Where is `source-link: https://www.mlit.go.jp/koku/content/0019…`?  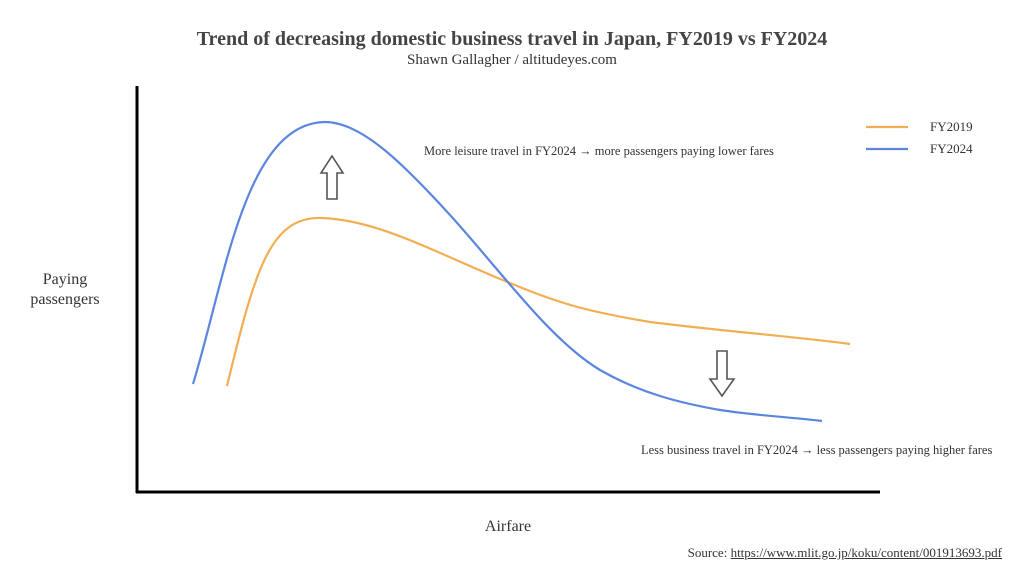 source-link: https://www.mlit.go.jp/koku/content/0019… is located at coordinates (866, 552).